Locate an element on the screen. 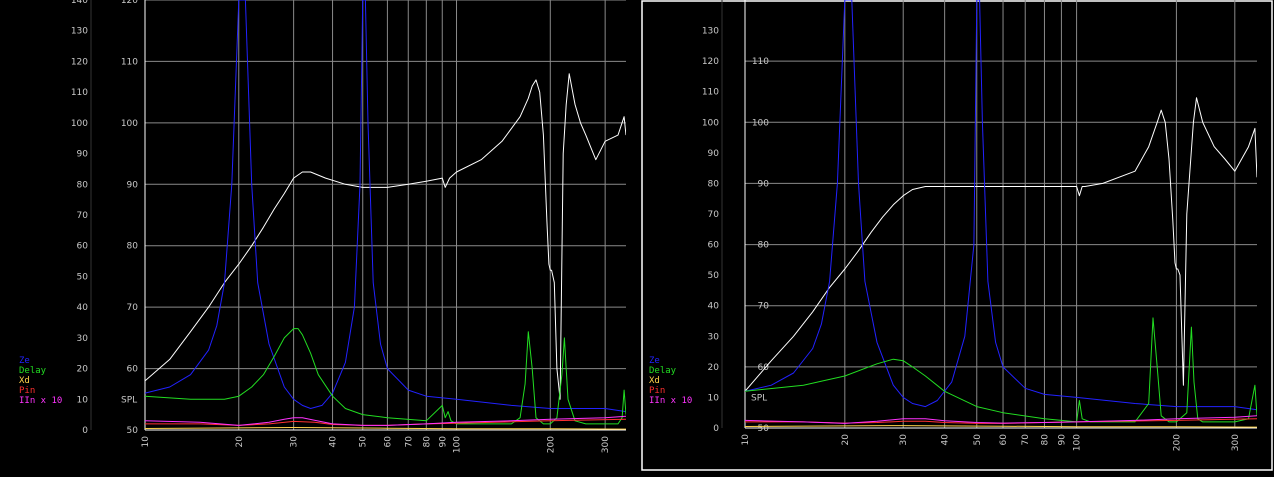 The image size is (1274, 477). spl-tick-label: 120 is located at coordinates (129, 3).